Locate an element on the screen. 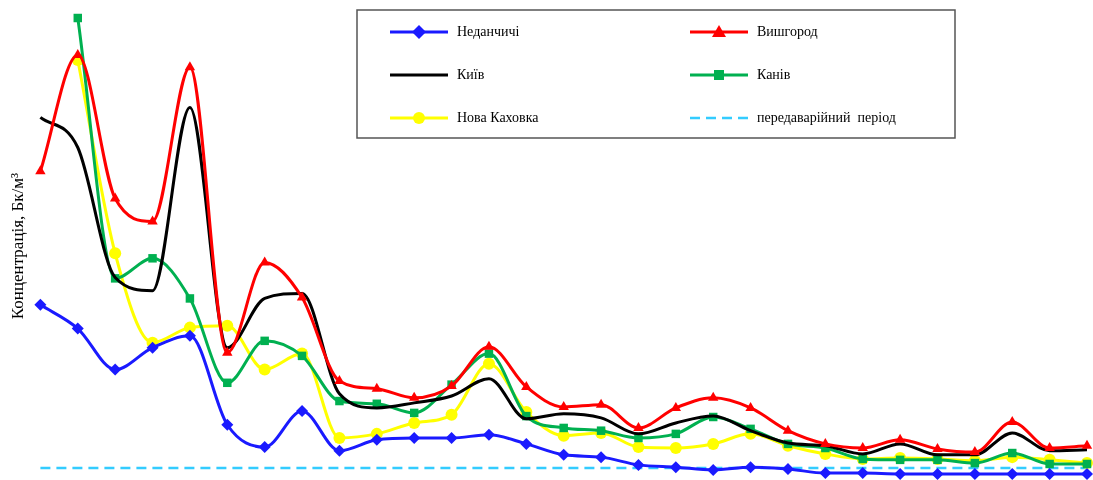 The height and width of the screenshot is (480, 1093). legend-label: Нова Каховка is located at coordinates (498, 117).